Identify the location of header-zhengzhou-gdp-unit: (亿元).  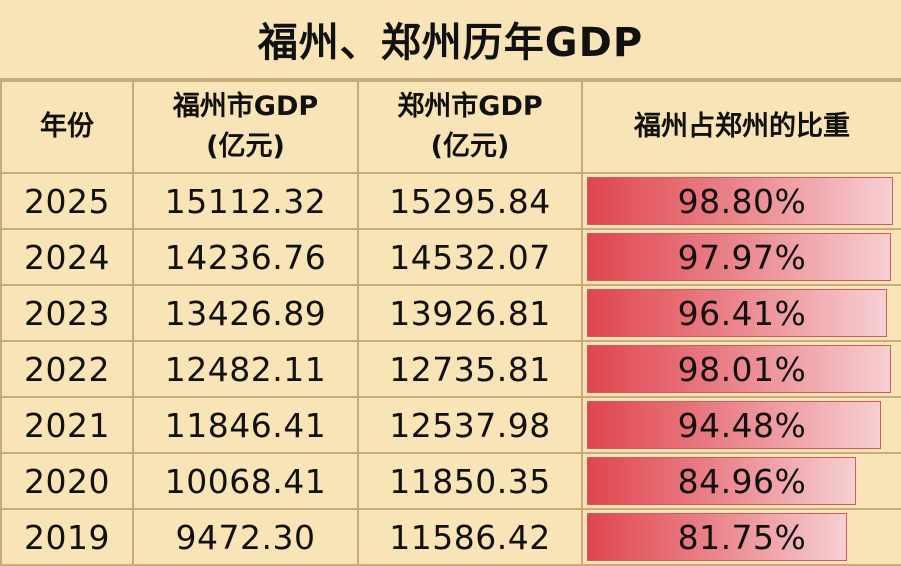
(470, 146).